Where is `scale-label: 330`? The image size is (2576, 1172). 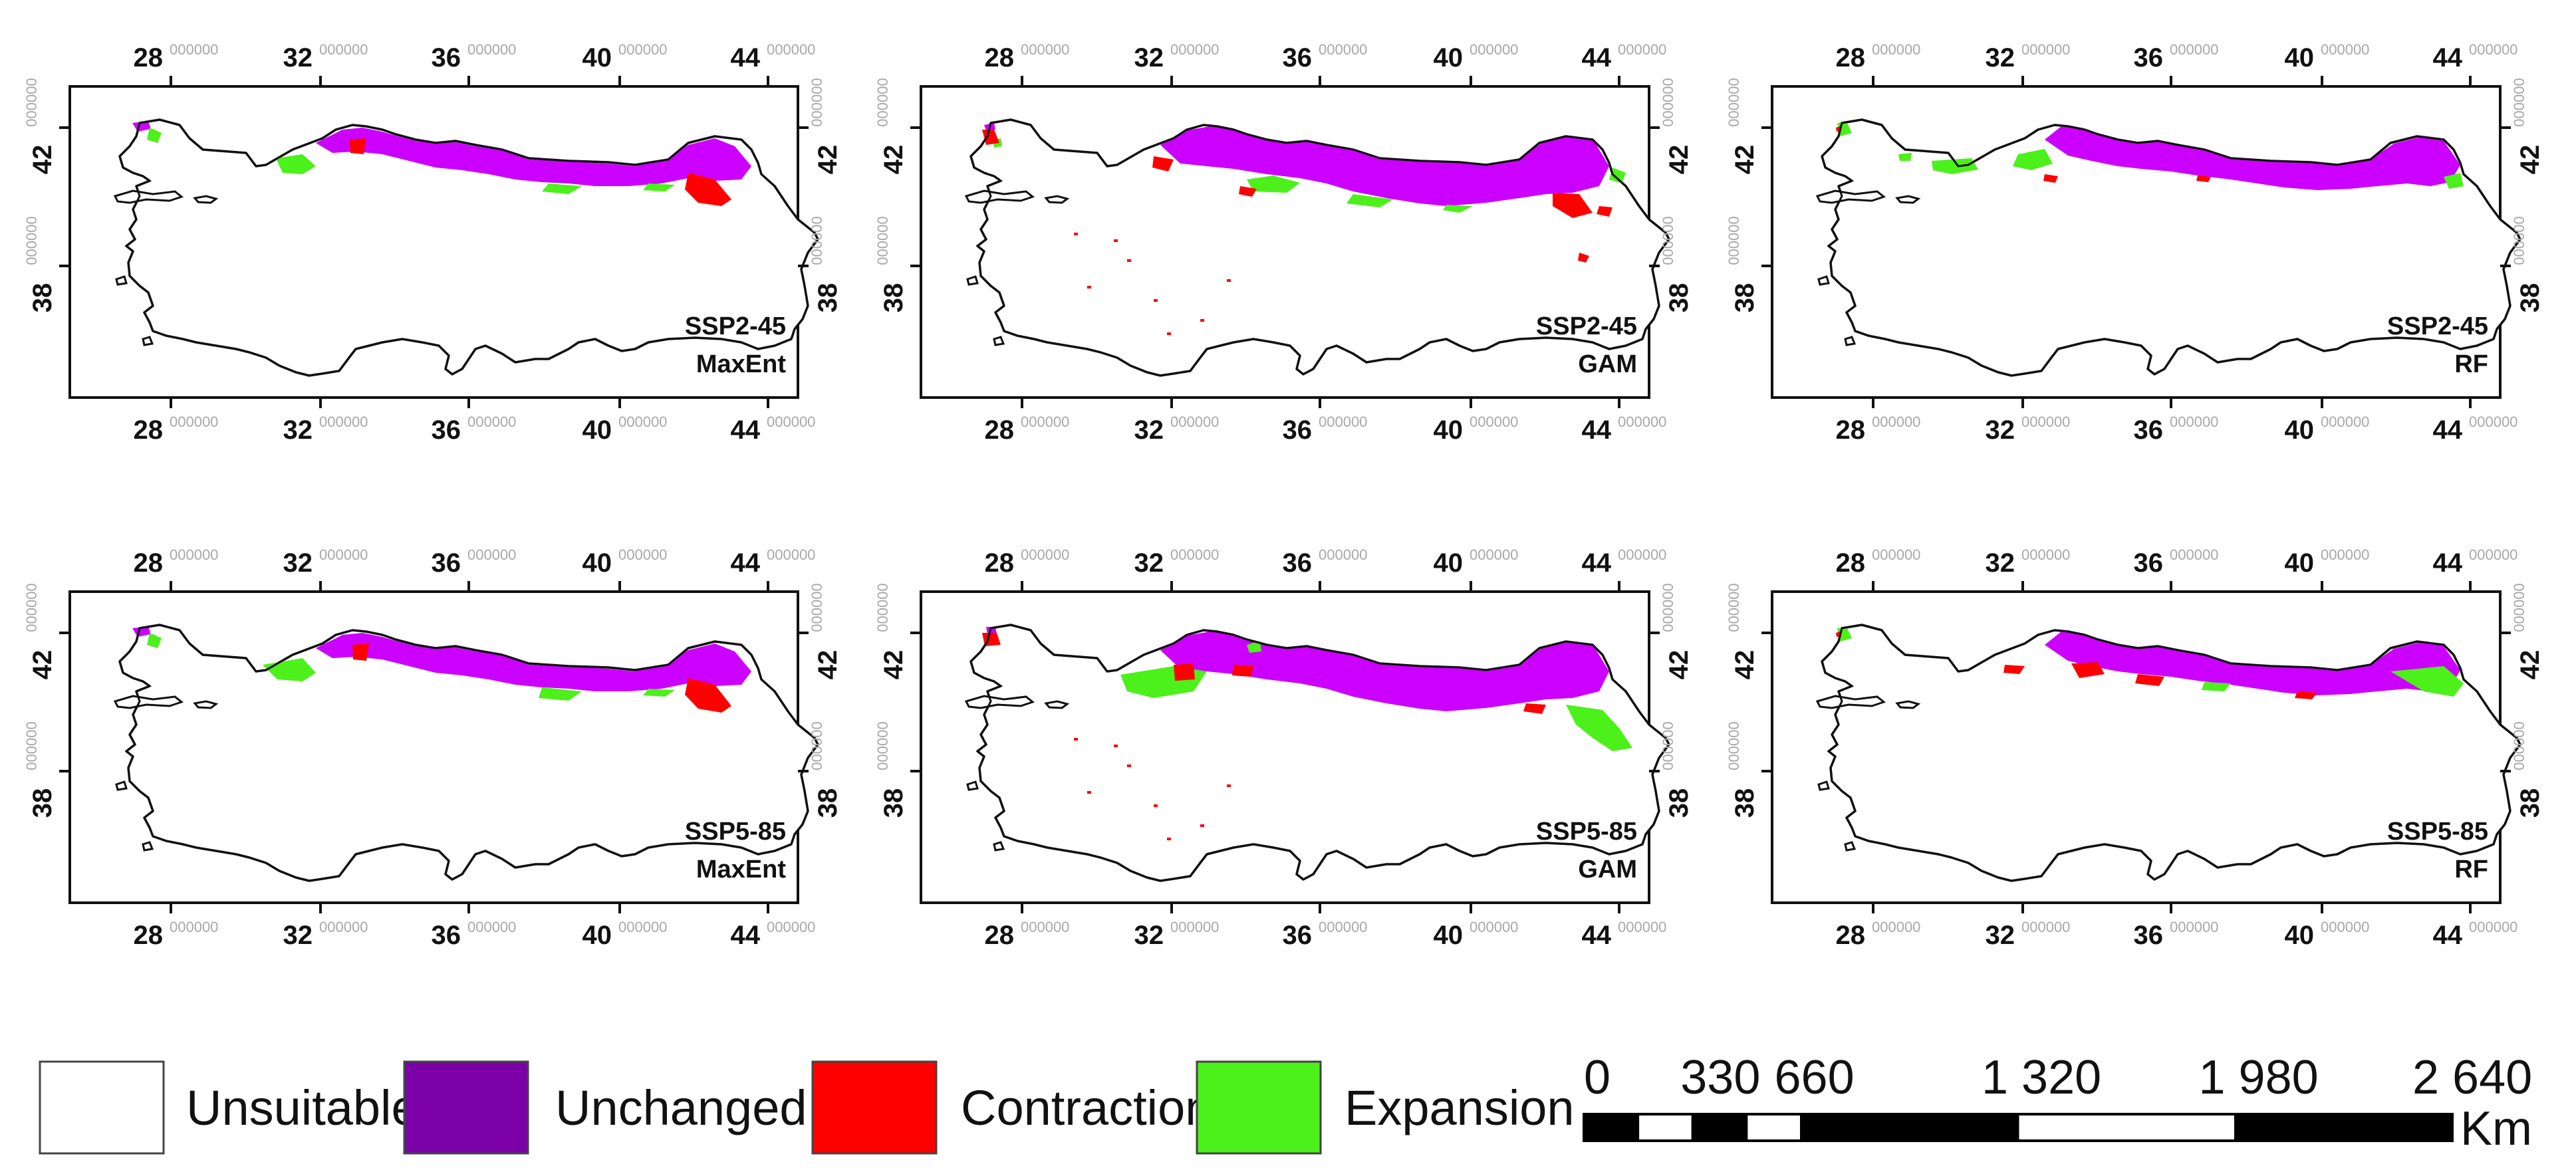
scale-label: 330 is located at coordinates (1720, 1077).